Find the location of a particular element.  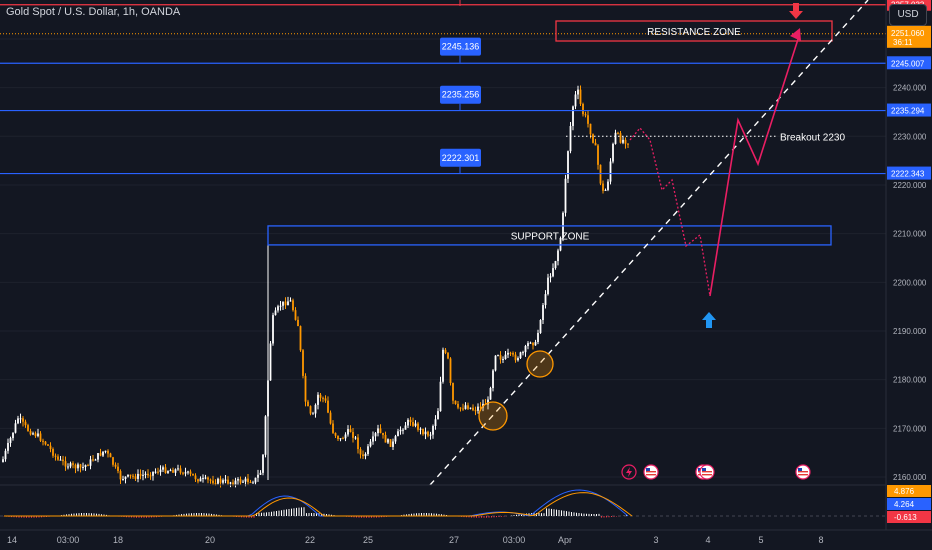

support-zone is located at coordinates (549, 235).